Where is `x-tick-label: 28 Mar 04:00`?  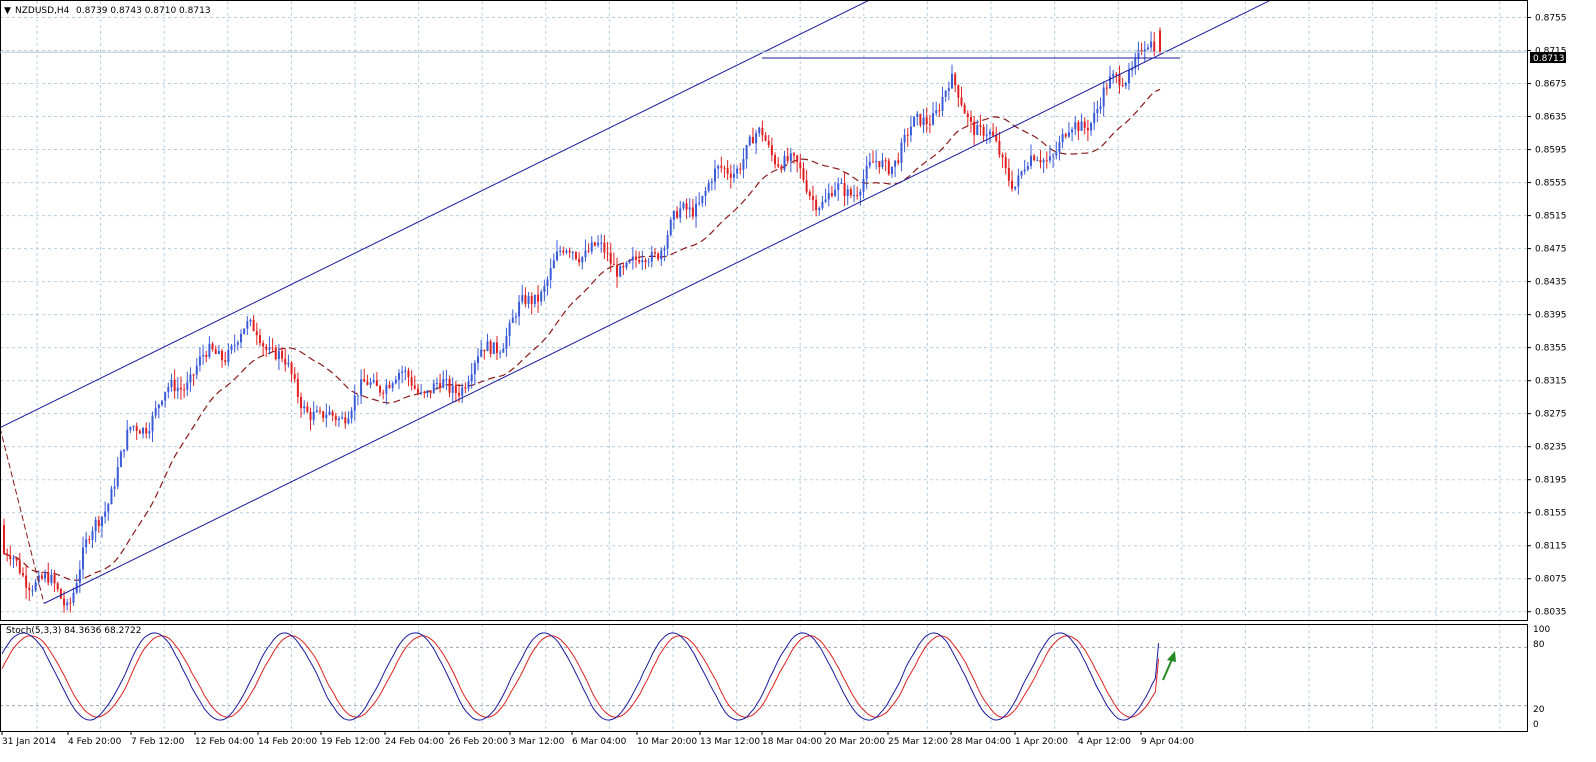 x-tick-label: 28 Mar 04:00 is located at coordinates (981, 742).